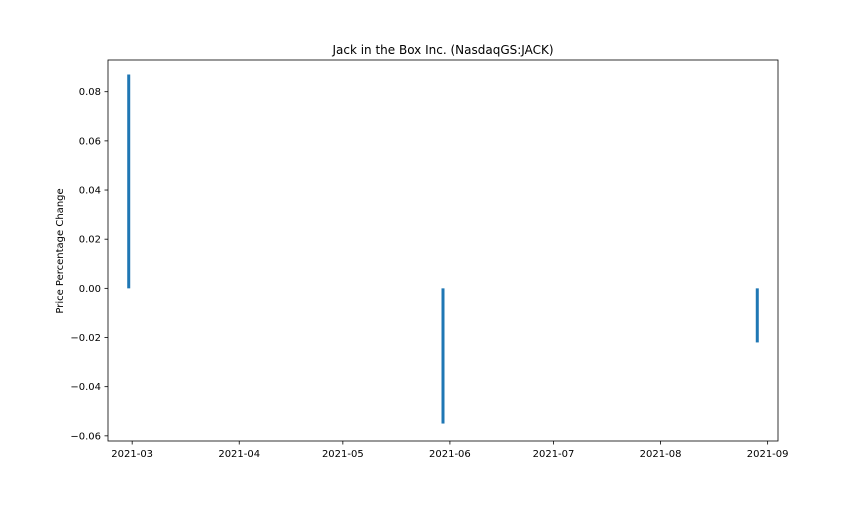 This screenshot has width=864, height=508. I want to click on y-tick-label: −0.06, so click(85, 436).